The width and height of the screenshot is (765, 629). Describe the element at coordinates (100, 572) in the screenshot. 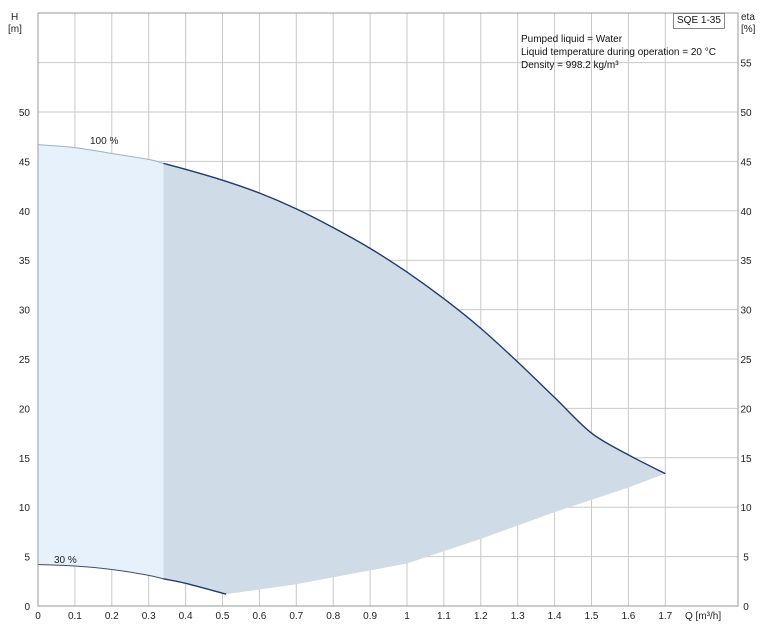

I see `curve-30-left-segment` at that location.